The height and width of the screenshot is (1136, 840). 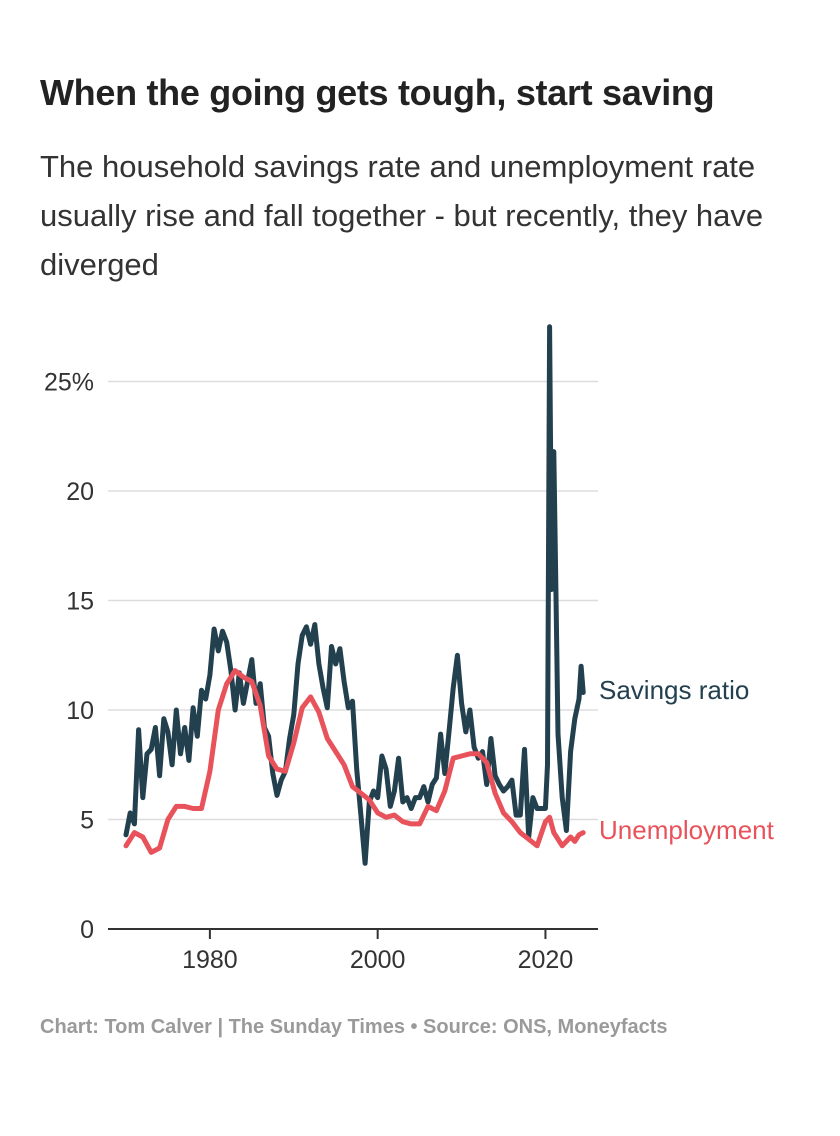 What do you see at coordinates (687, 760) in the screenshot?
I see `series-labels: Savings ratio Unemployment` at bounding box center [687, 760].